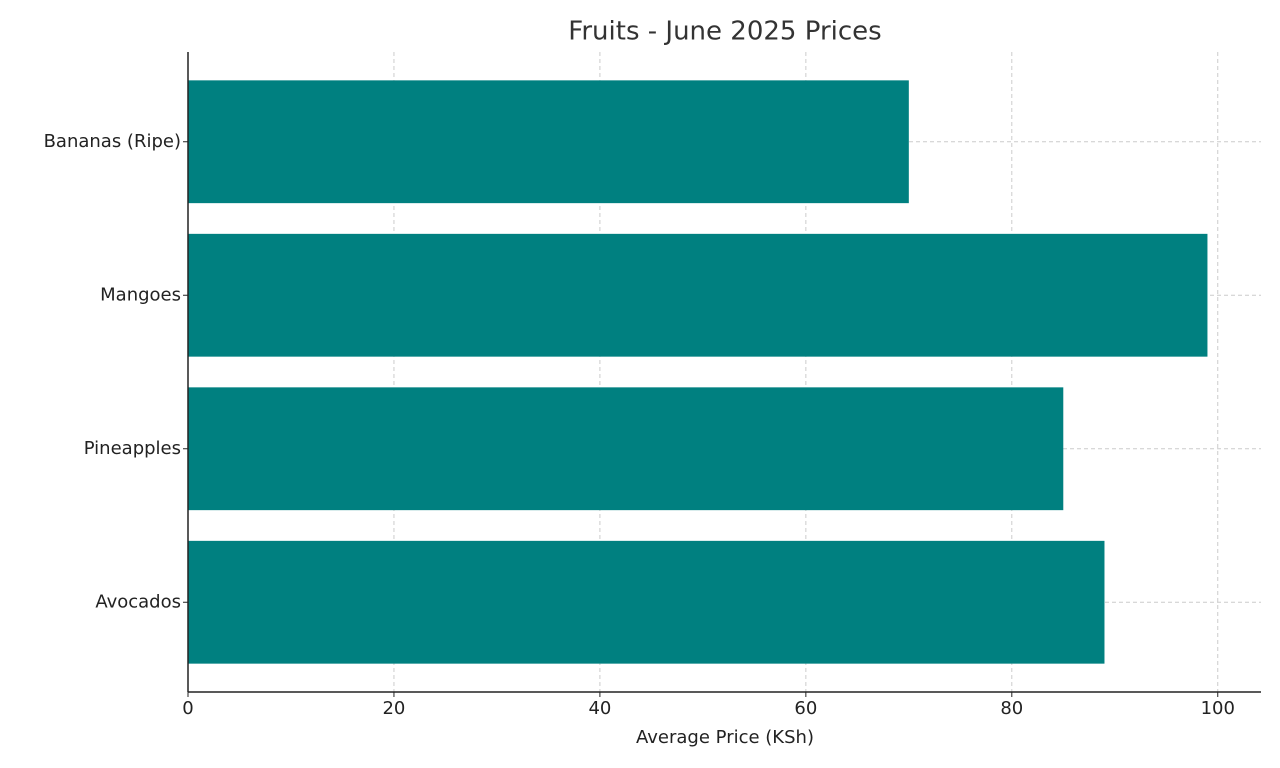 The width and height of the screenshot is (1280, 768). What do you see at coordinates (132, 448) in the screenshot?
I see `y-tick-label: Pineapples` at bounding box center [132, 448].